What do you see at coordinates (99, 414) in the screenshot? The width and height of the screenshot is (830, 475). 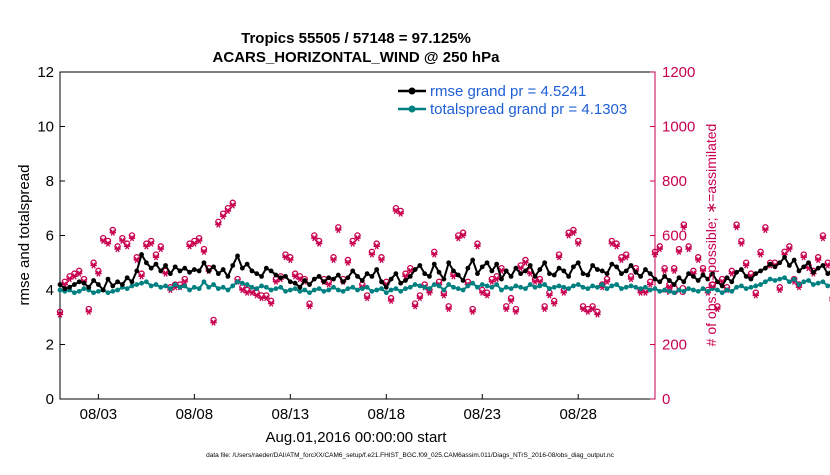 I see `x-tick-label: 08/03` at bounding box center [99, 414].